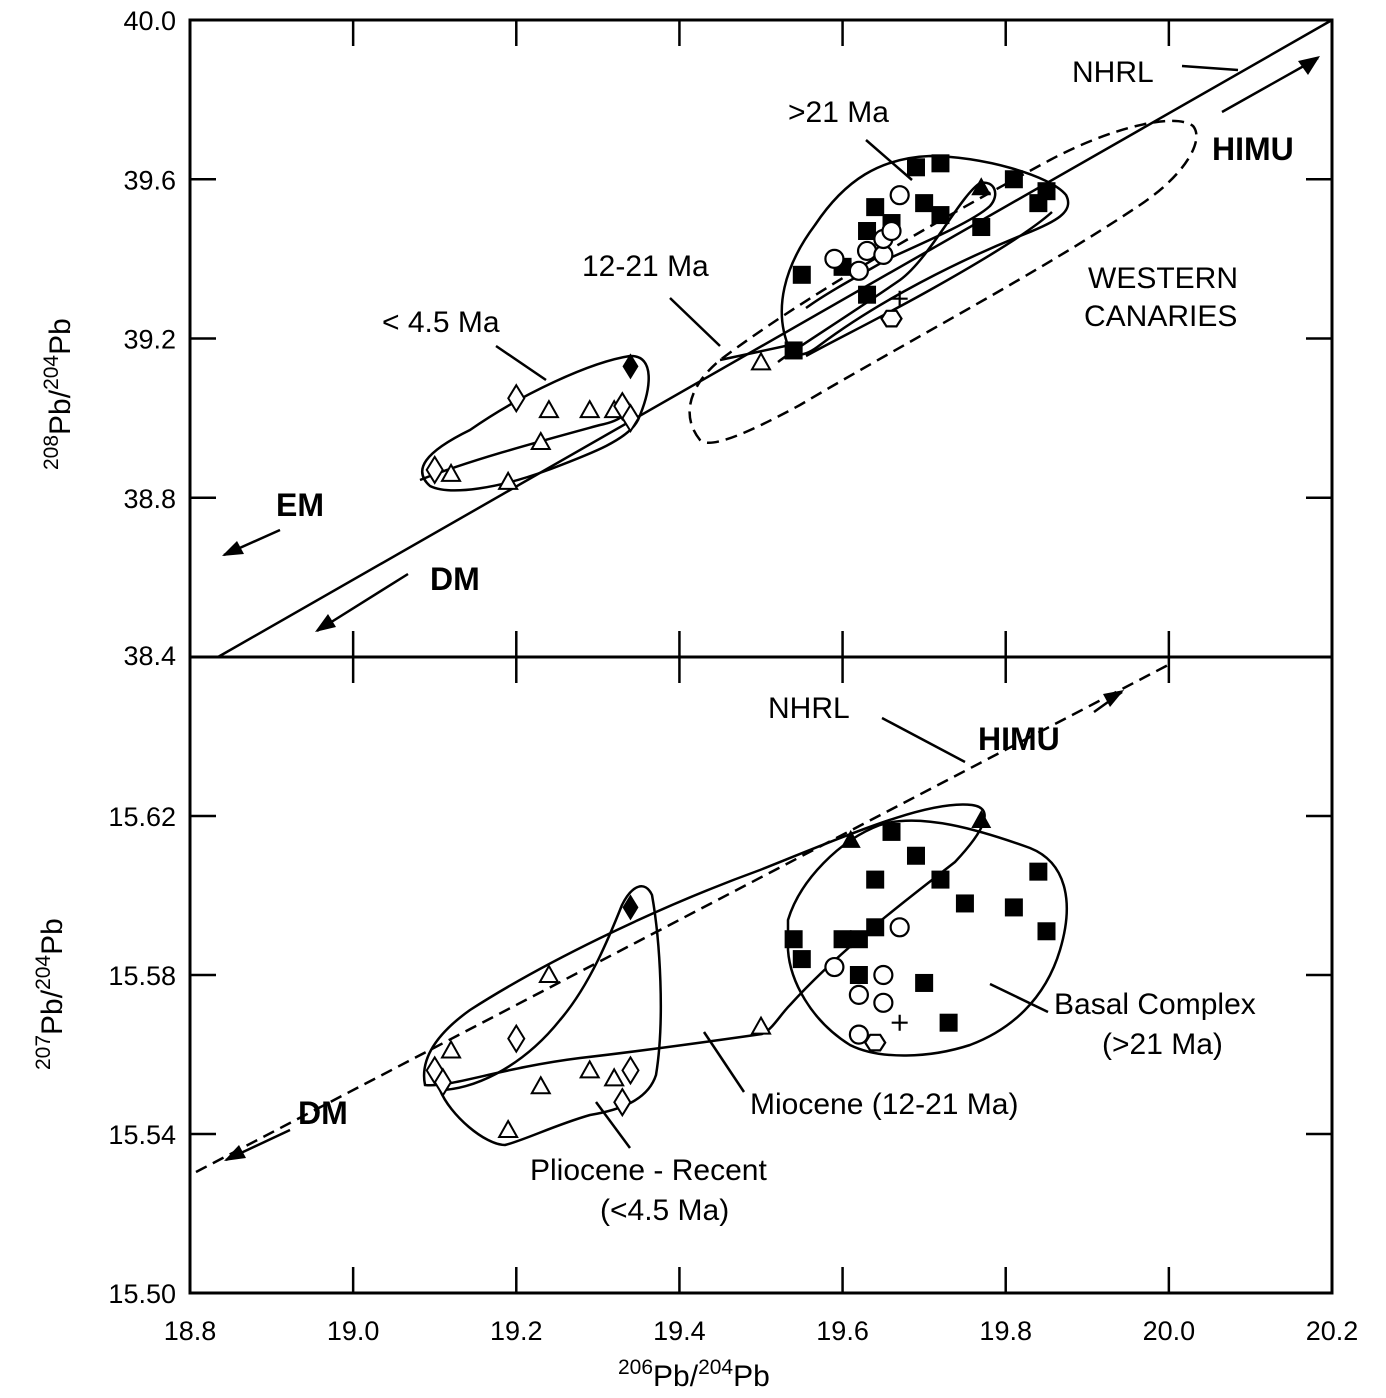  What do you see at coordinates (1270, 85) in the screenshot?
I see `arrow-himu-top` at bounding box center [1270, 85].